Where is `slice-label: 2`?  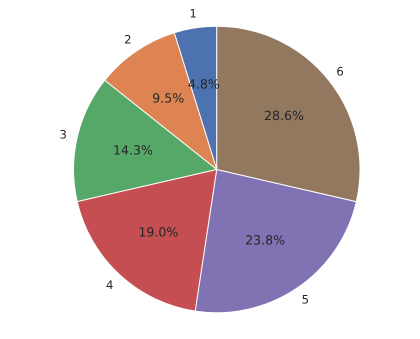 slice-label: 2 is located at coordinates (128, 39).